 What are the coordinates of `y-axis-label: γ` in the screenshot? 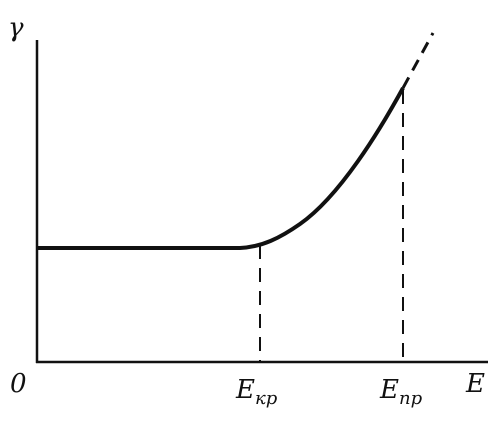 It's located at (16, 28).